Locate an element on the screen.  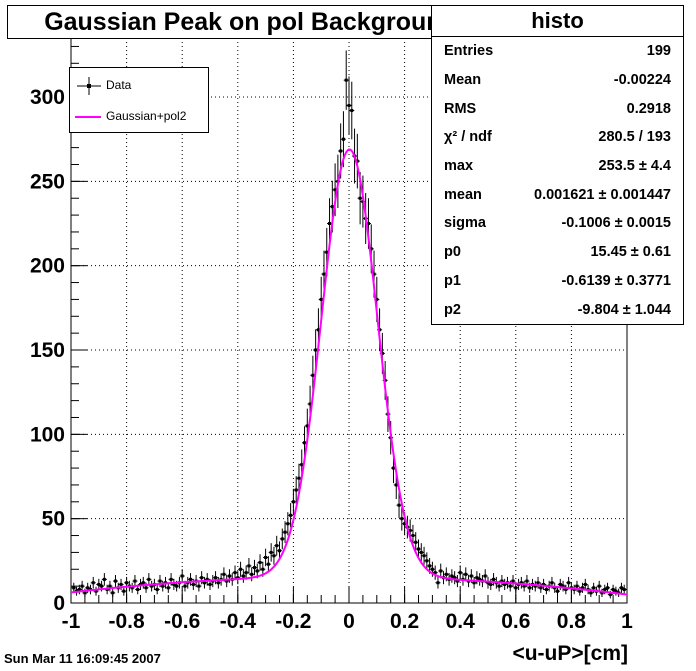
stats-value: 0.001621 ± 0.001447 is located at coordinates (602, 194).